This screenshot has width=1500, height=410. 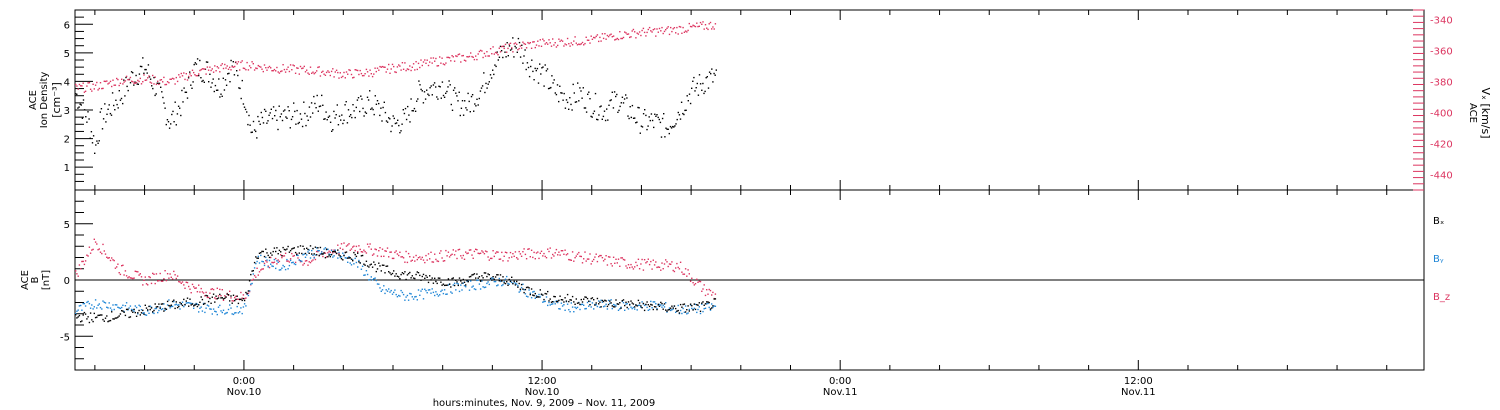 What do you see at coordinates (67, 140) in the screenshot?
I see `top-left-tick-label: 2` at bounding box center [67, 140].